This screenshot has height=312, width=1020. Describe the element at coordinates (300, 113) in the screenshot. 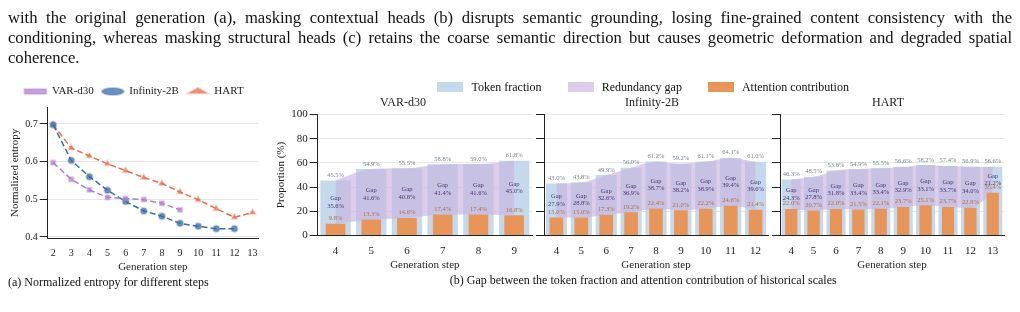

I see `y-tick-label: 100` at that location.